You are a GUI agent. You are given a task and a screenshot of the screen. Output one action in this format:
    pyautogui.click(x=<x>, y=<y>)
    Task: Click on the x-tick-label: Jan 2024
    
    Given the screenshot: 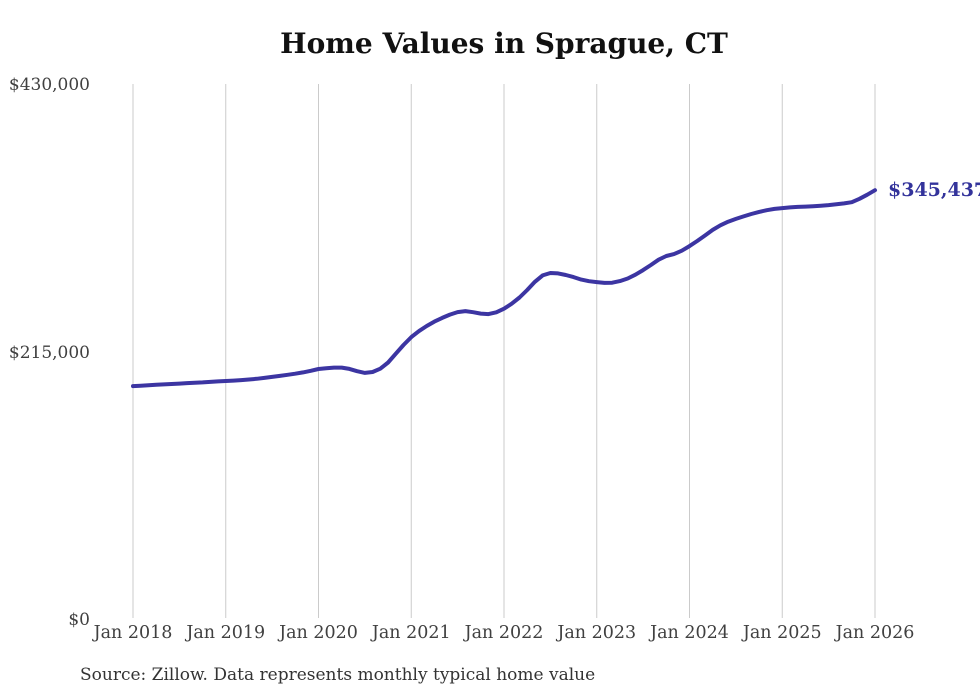 What is the action you would take?
    pyautogui.click(x=689, y=633)
    